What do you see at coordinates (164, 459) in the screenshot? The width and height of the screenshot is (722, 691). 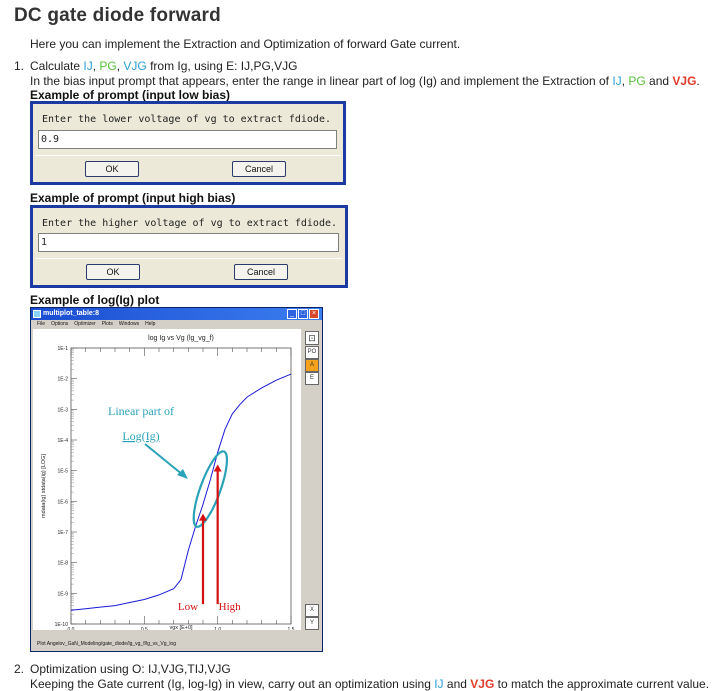 I see `pointer-arrow-line` at bounding box center [164, 459].